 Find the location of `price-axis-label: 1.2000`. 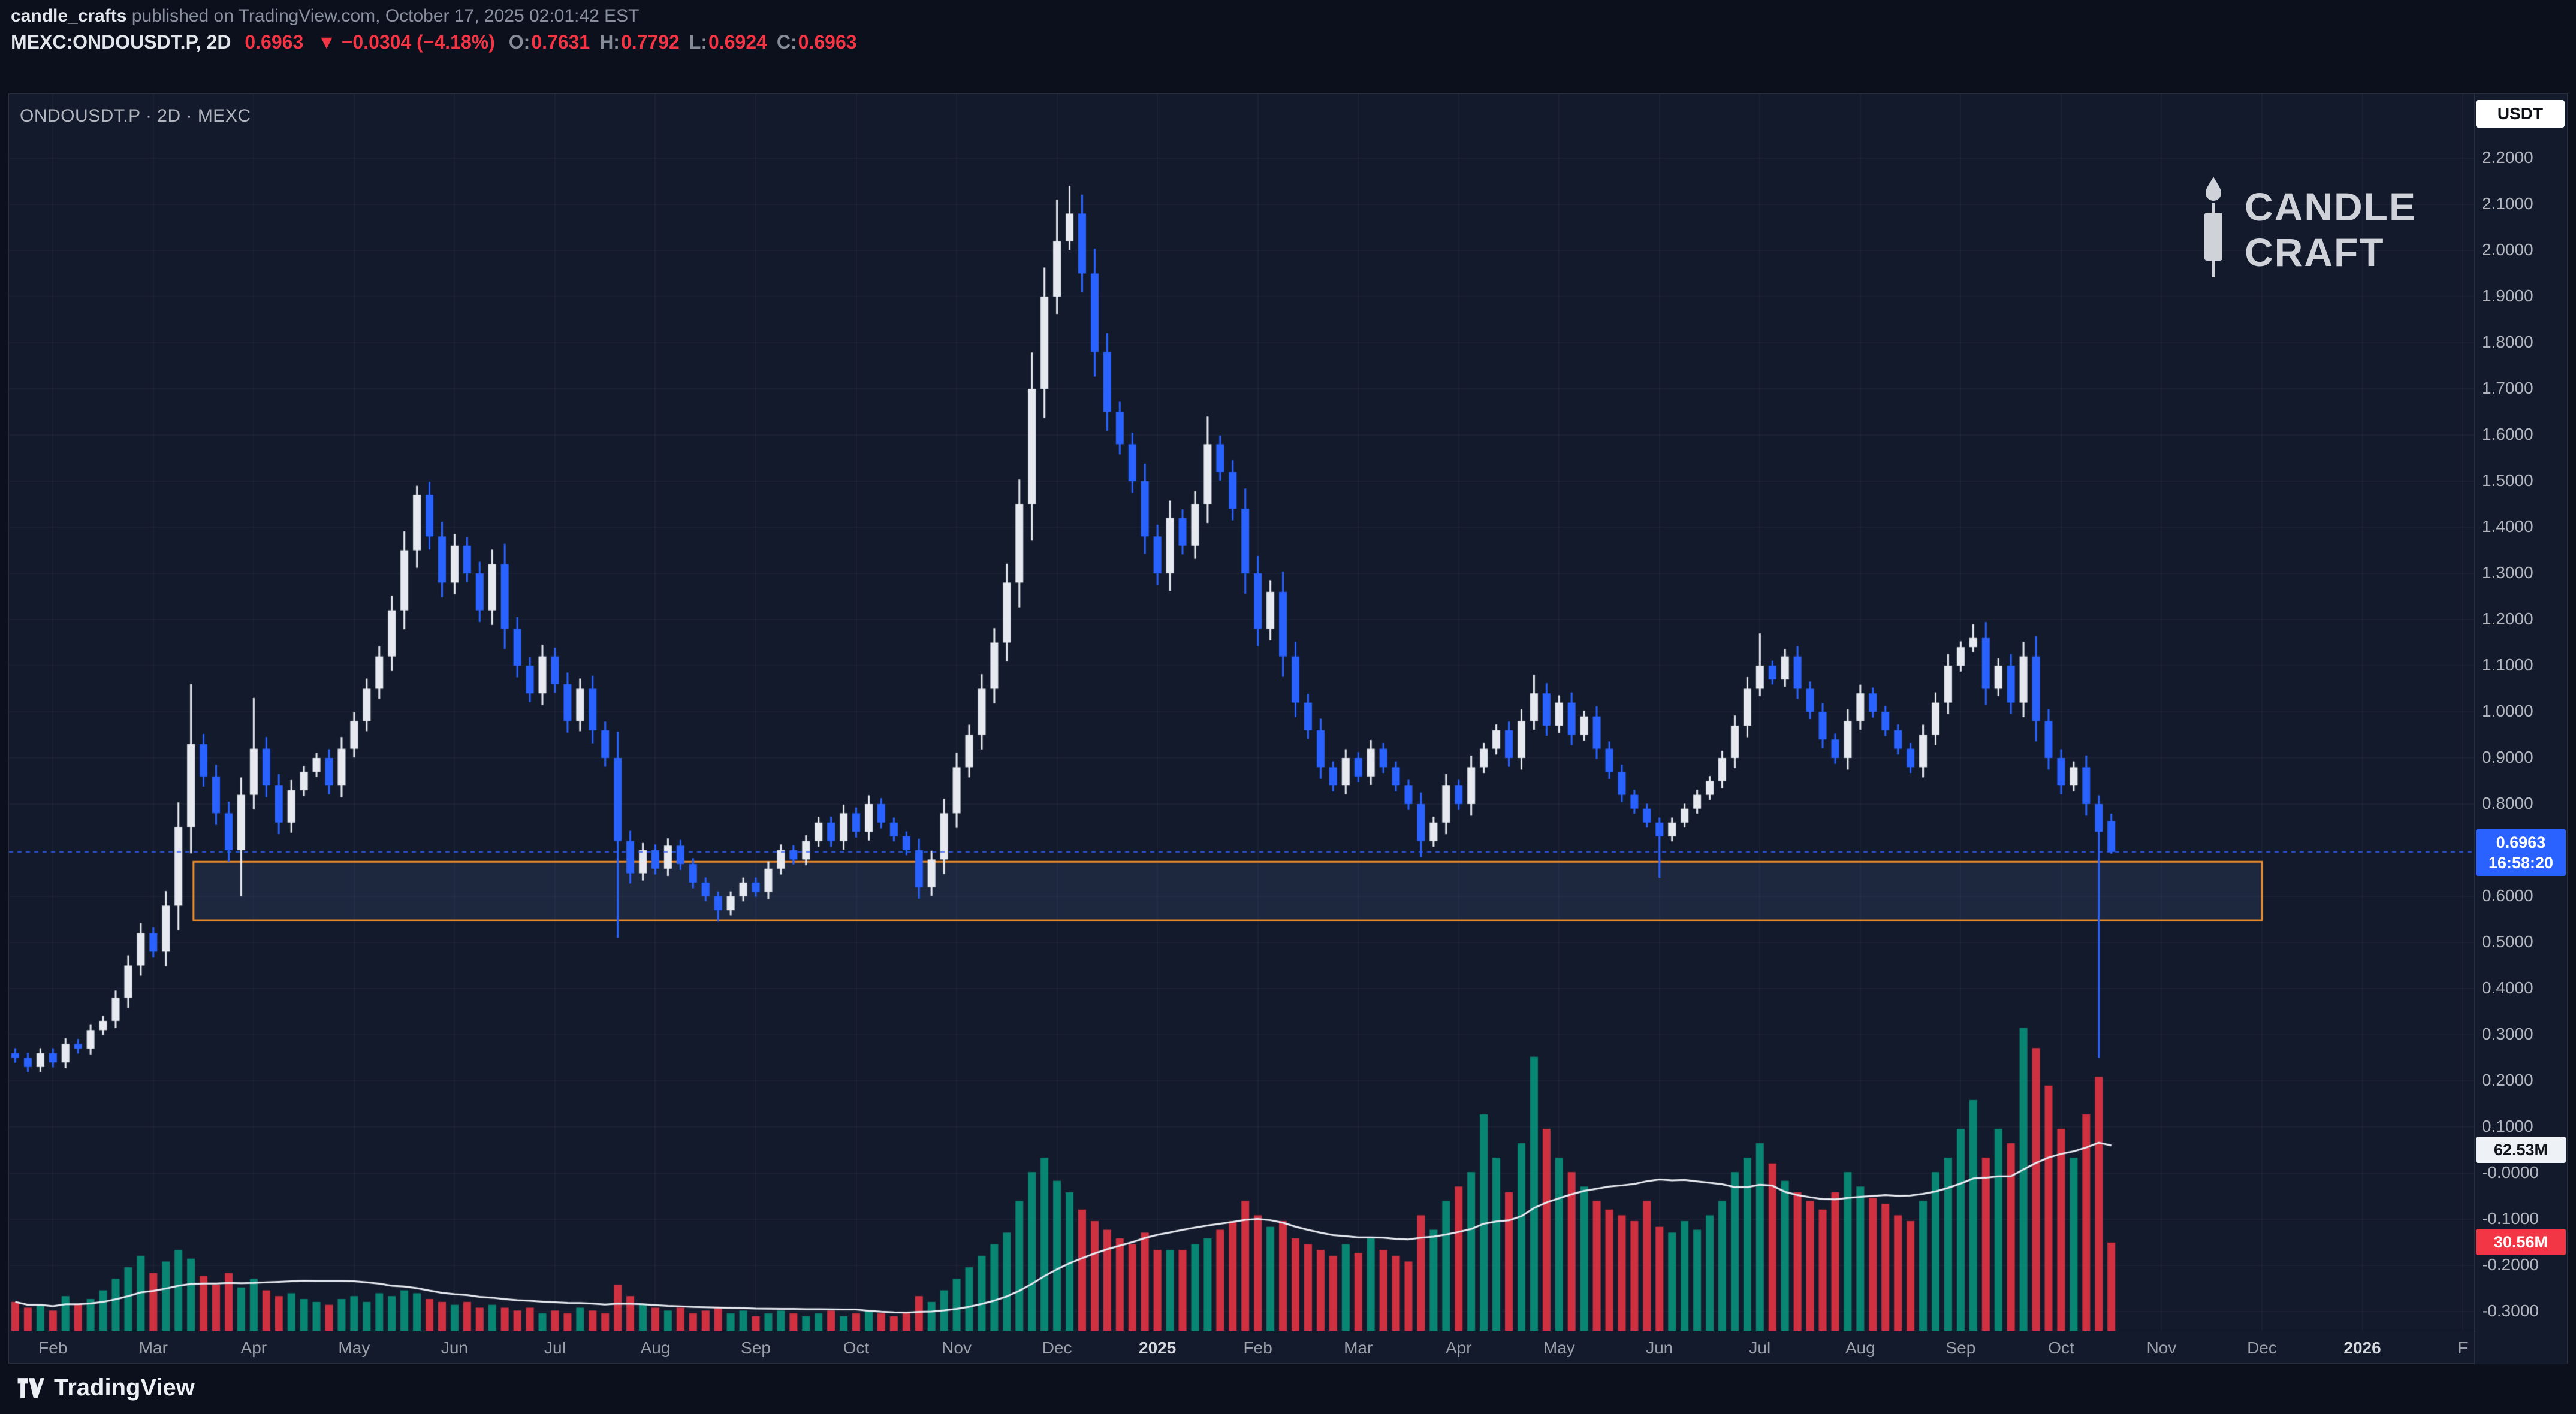

price-axis-label: 1.2000 is located at coordinates (2508, 618).